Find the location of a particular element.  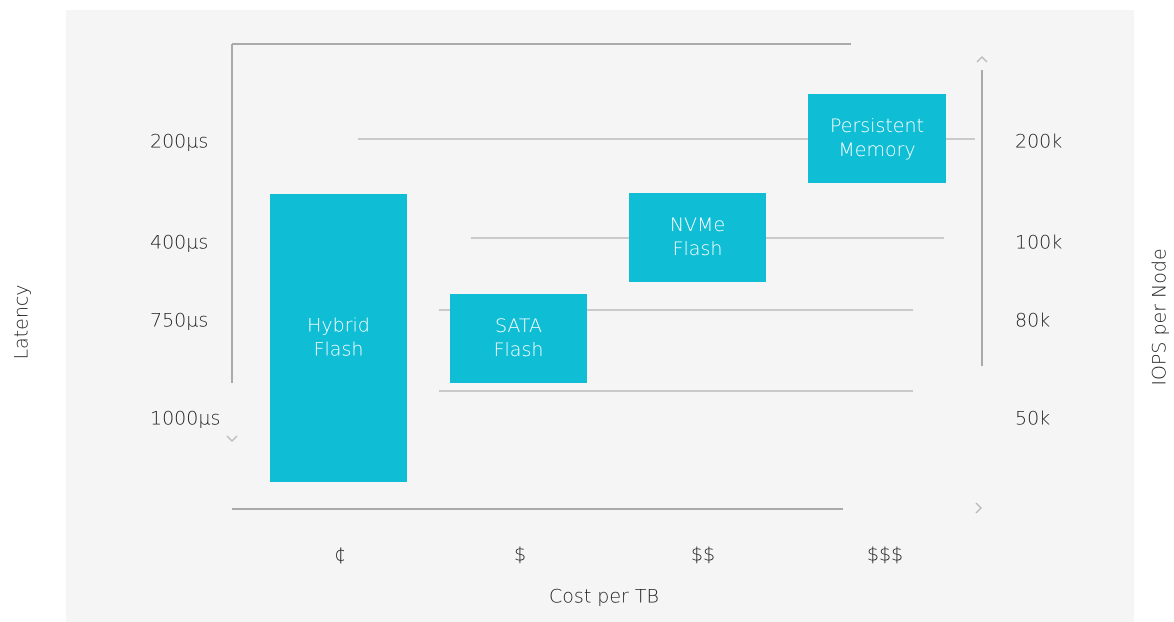

bottom-tick-label: $$ is located at coordinates (703, 555).